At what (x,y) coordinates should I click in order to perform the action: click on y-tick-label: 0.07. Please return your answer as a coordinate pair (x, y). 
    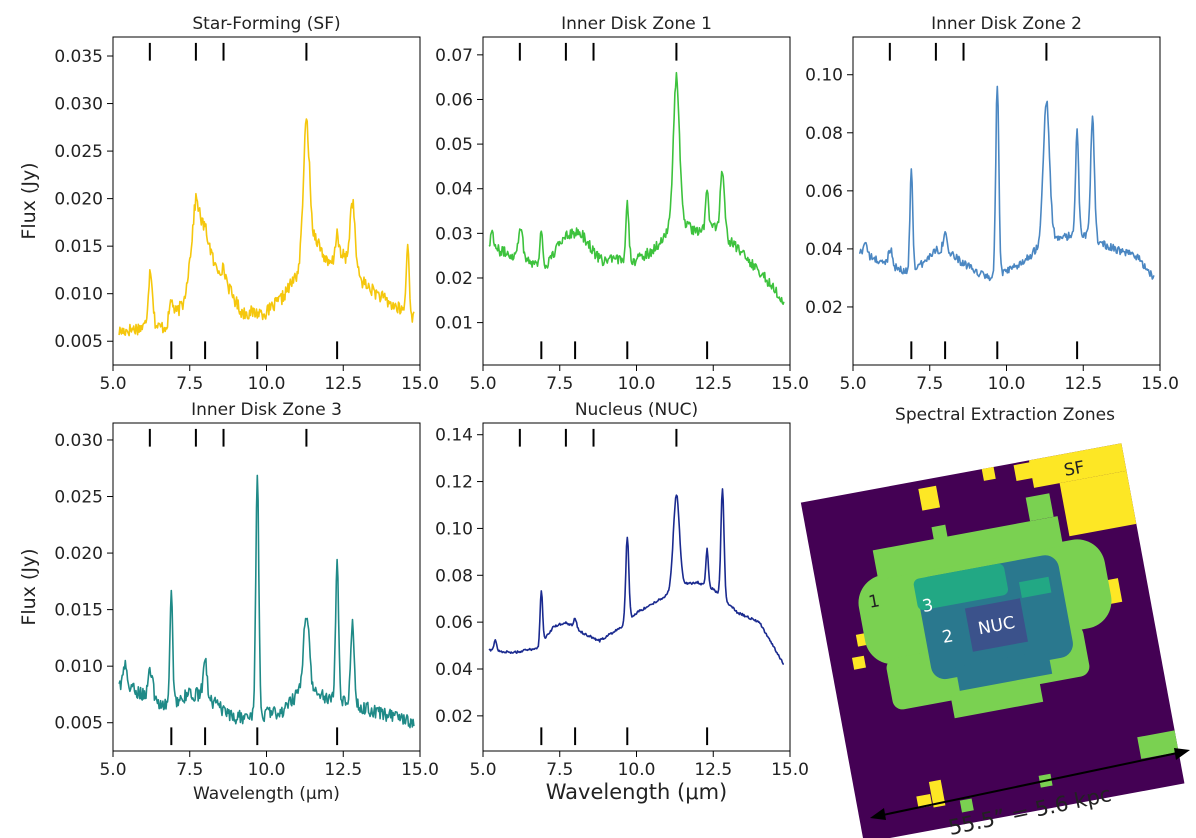
    Looking at the image, I should click on (454, 56).